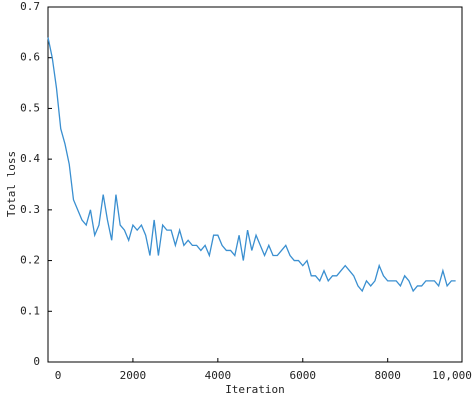 This screenshot has height=401, width=474. Describe the element at coordinates (36, 361) in the screenshot. I see `y-tick-label: 0` at that location.